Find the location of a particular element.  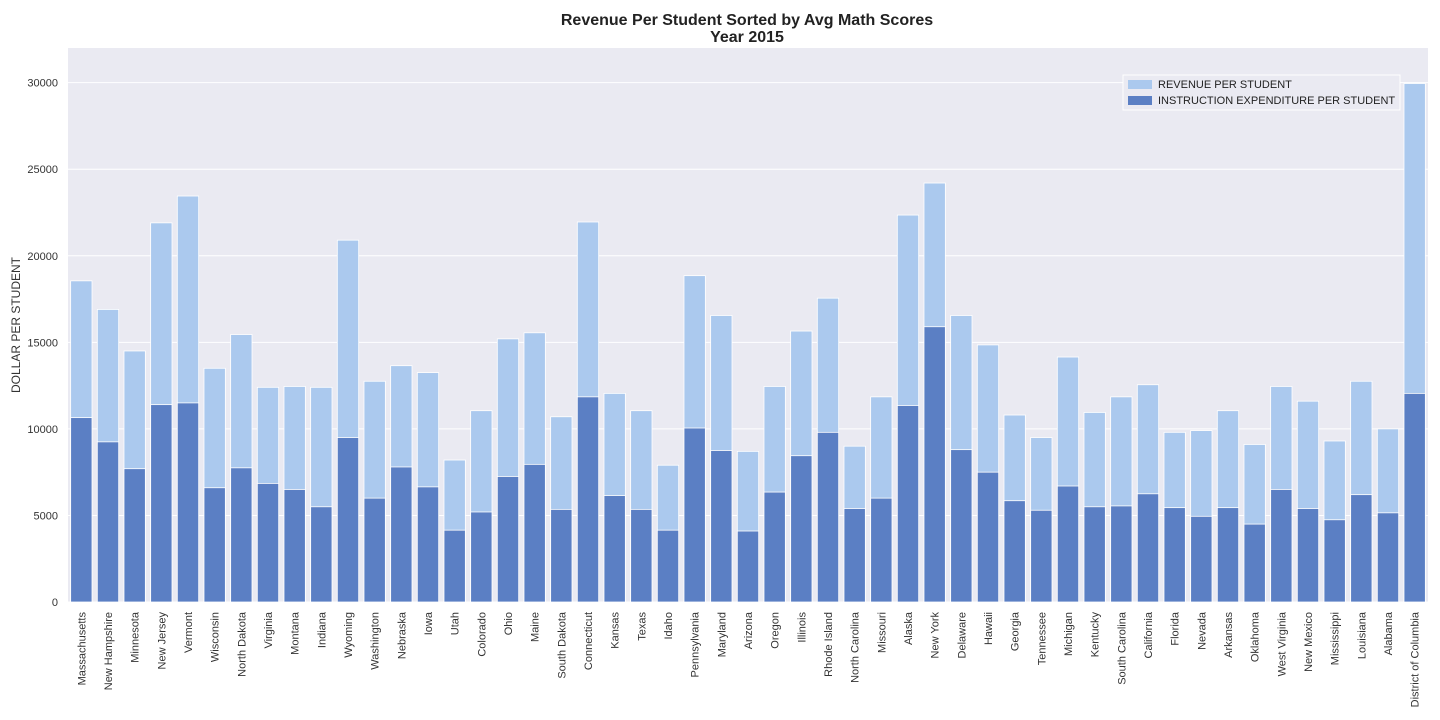

x-tick-label: California is located at coordinates (1149, 634).